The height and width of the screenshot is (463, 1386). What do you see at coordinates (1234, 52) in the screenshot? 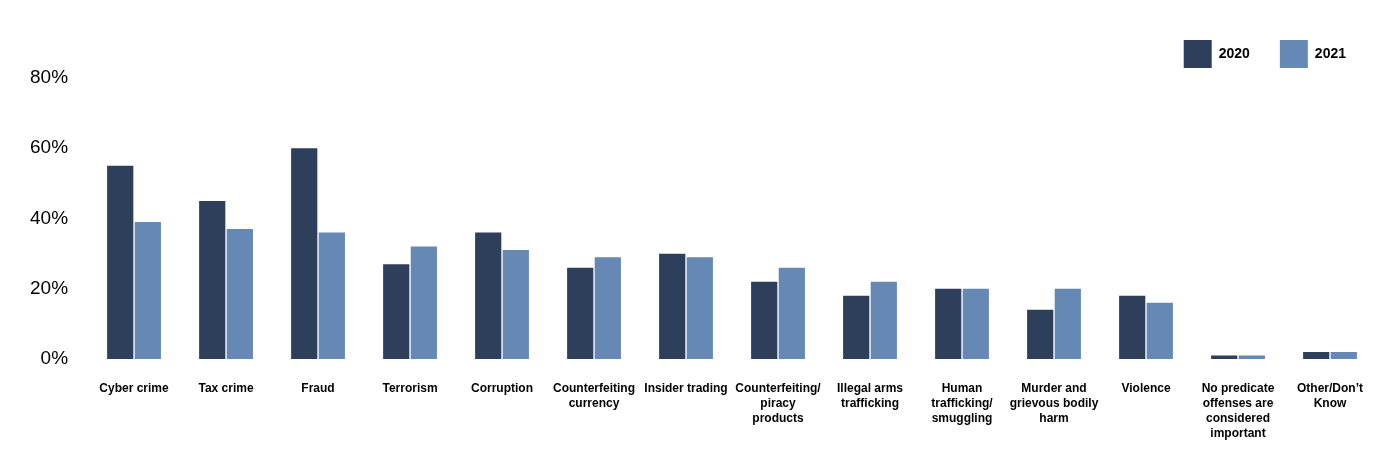
I see `legend-label: 2020` at bounding box center [1234, 52].